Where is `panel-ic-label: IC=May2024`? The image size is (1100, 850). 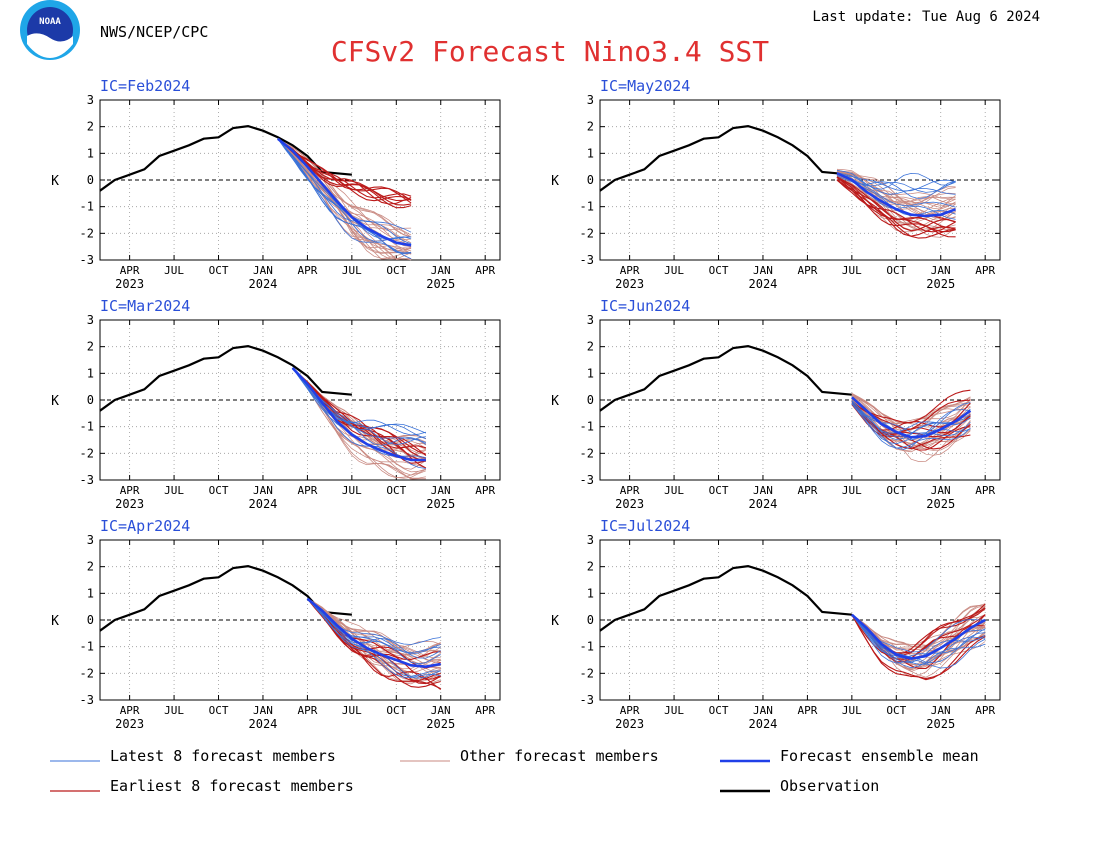 panel-ic-label: IC=May2024 is located at coordinates (645, 86).